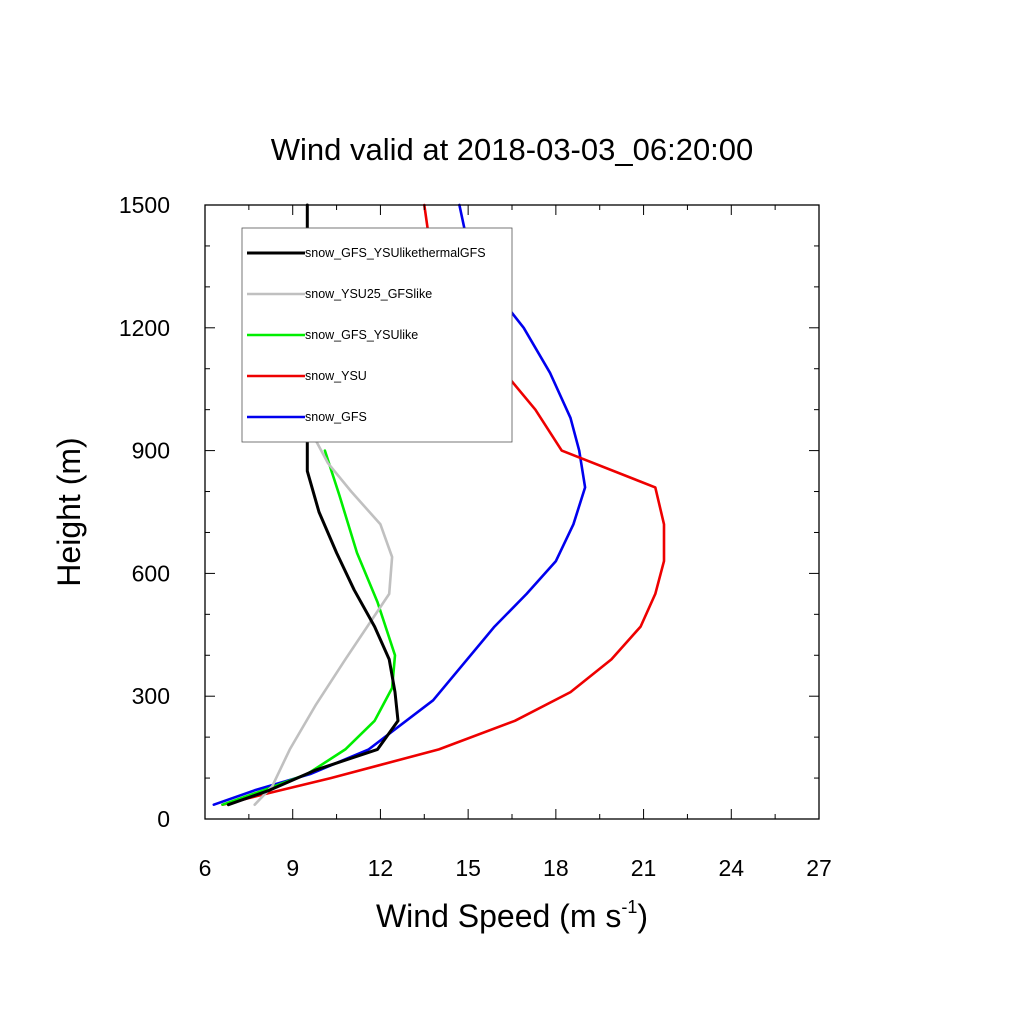 The height and width of the screenshot is (1024, 1024). Describe the element at coordinates (381, 868) in the screenshot. I see `x-tick-label: 12` at that location.